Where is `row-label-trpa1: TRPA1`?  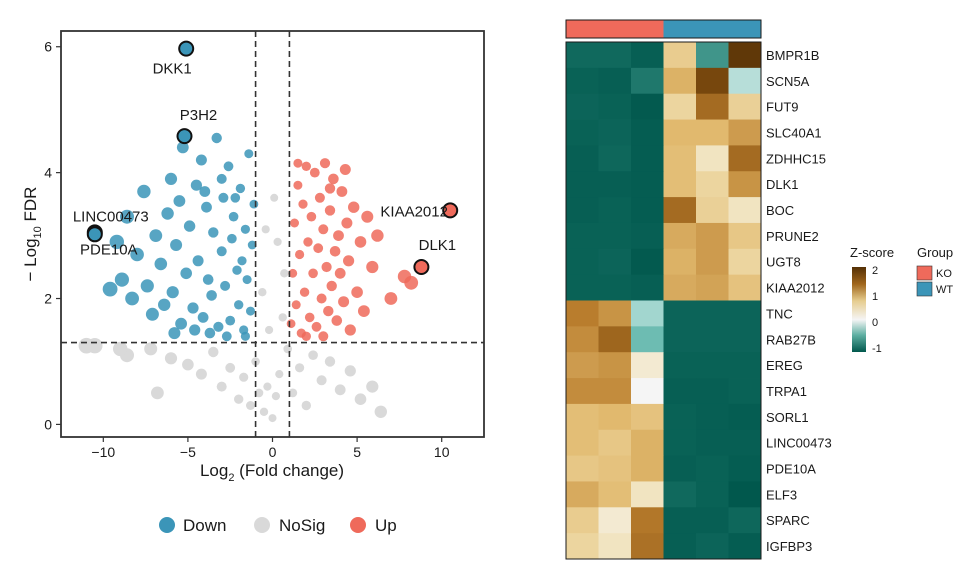 row-label-trpa1: TRPA1 is located at coordinates (786, 391).